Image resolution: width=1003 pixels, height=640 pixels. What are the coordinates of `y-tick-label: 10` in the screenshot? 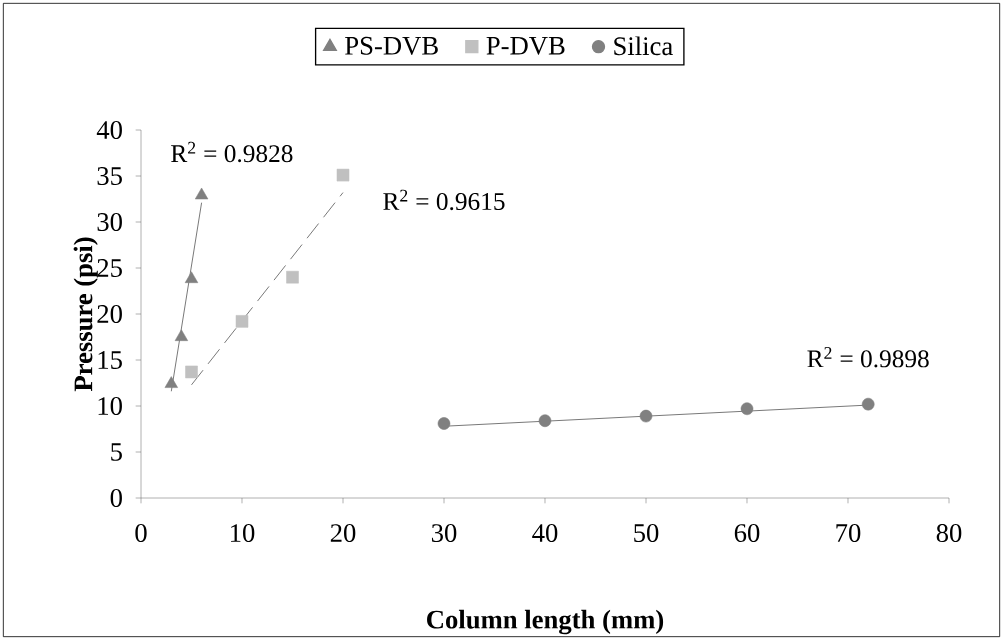 It's located at (110, 406).